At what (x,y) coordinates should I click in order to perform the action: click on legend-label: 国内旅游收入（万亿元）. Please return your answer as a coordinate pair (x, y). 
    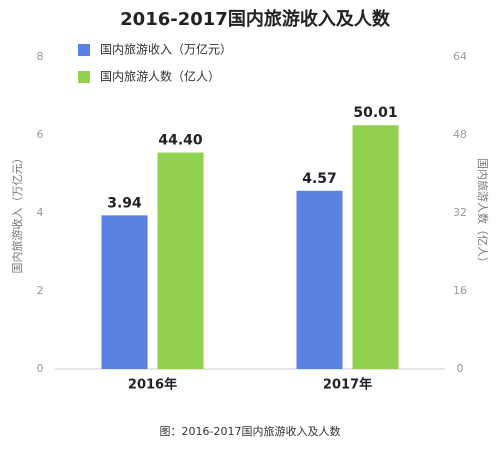
    Looking at the image, I should click on (166, 49).